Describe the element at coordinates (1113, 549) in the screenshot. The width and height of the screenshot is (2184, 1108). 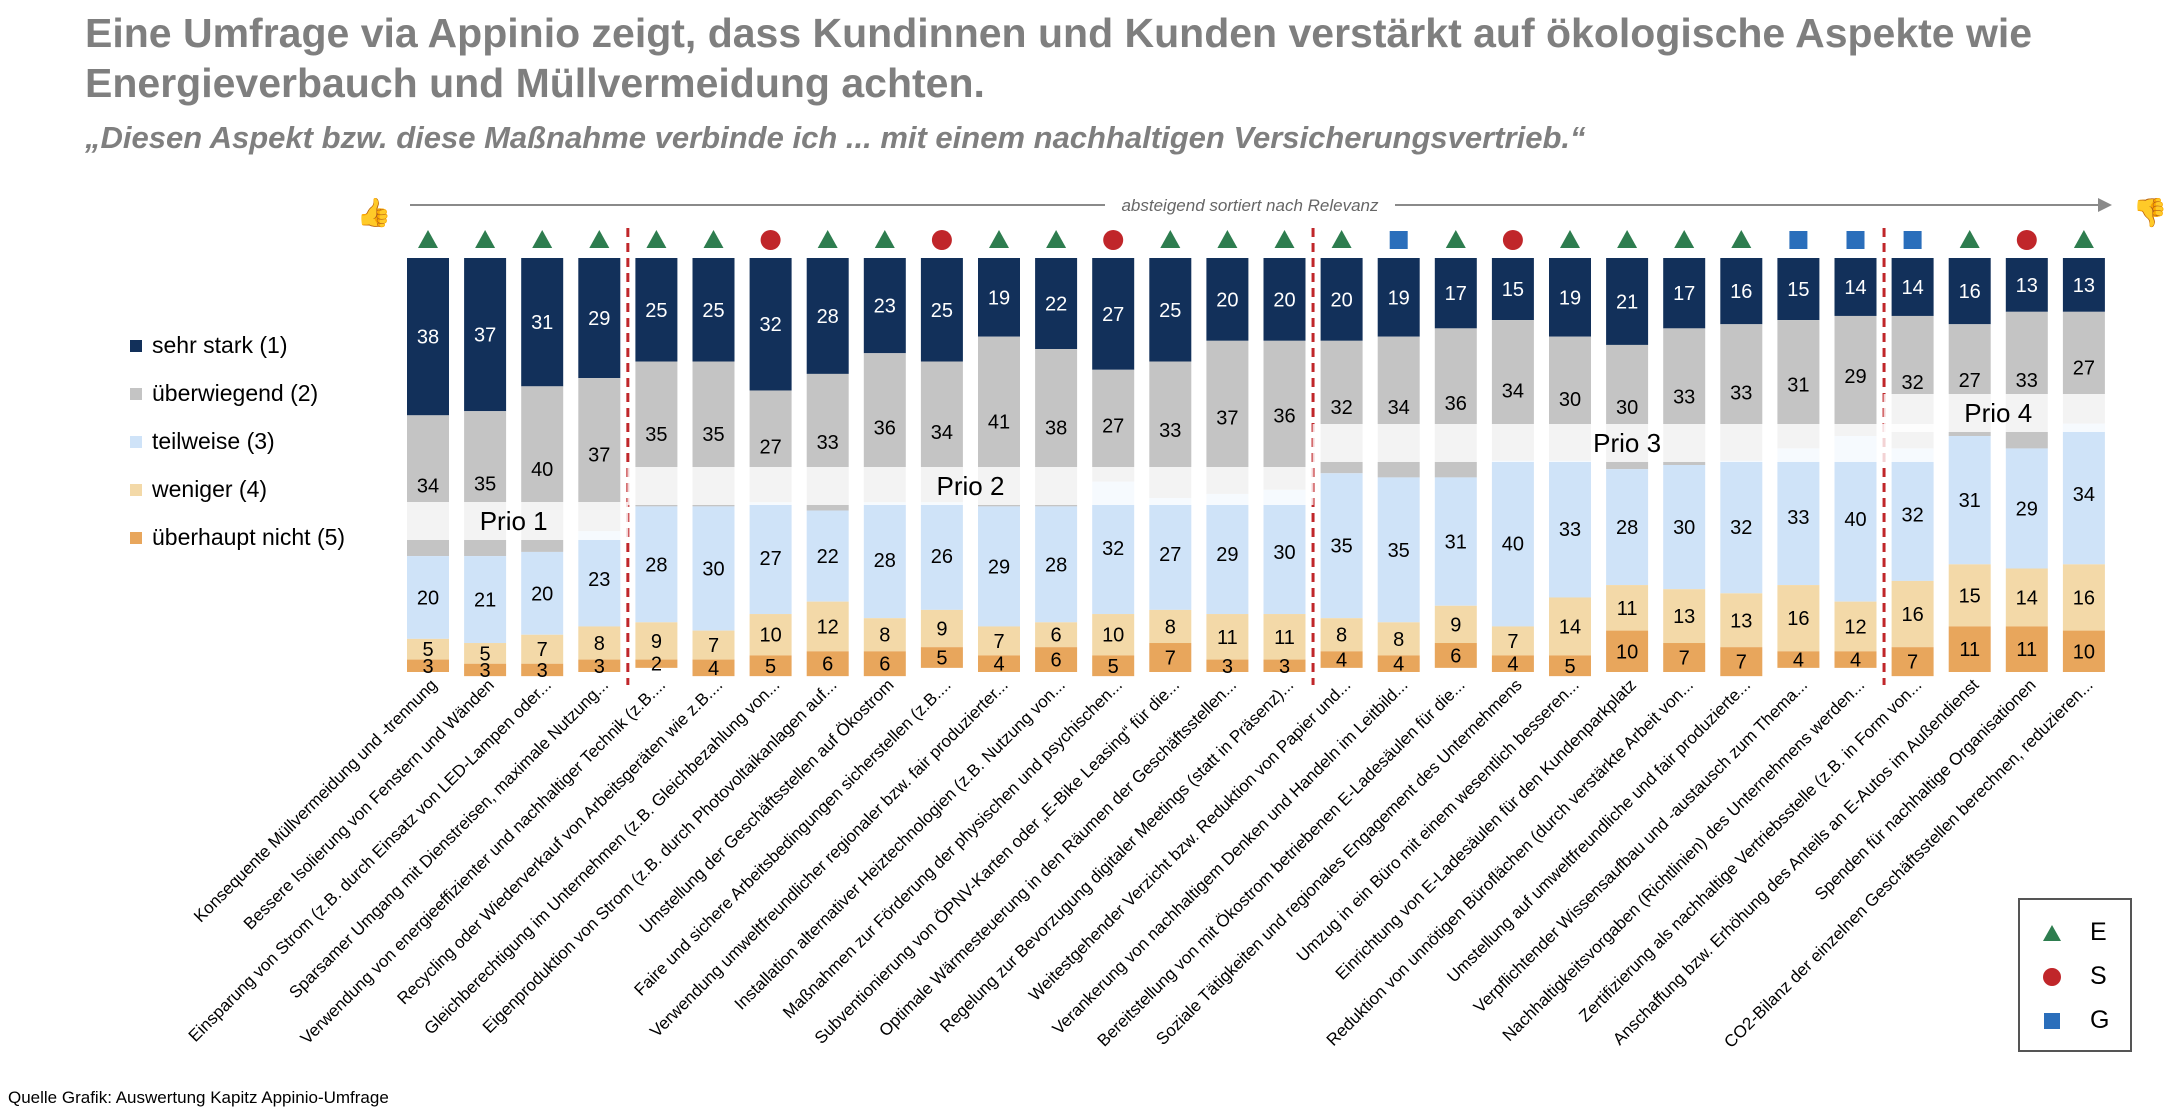
I see `data-label: 32` at that location.